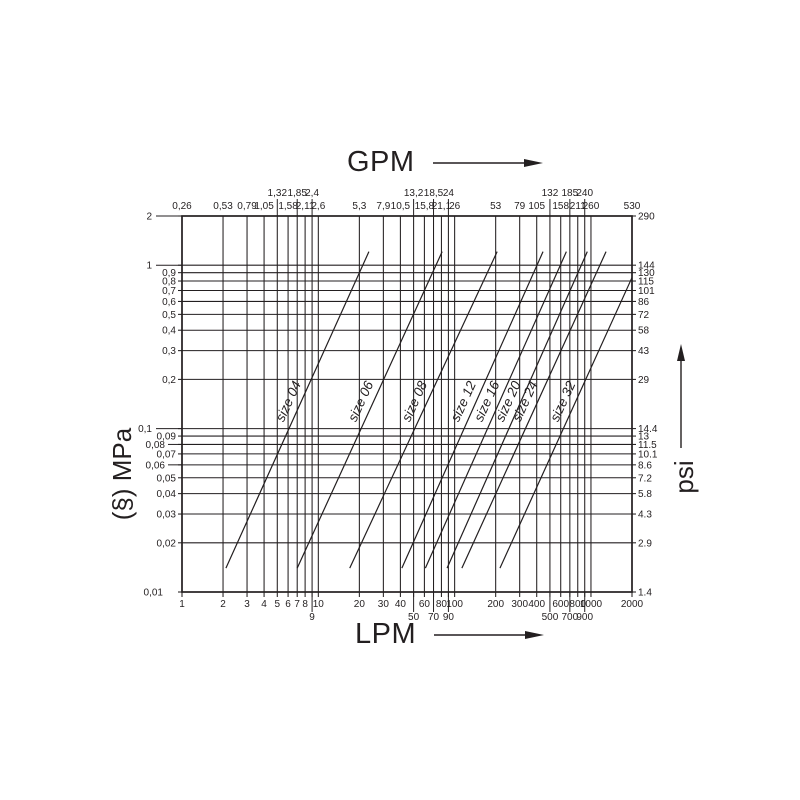  I want to click on lpm-tick-label: 1000, so click(591, 604).